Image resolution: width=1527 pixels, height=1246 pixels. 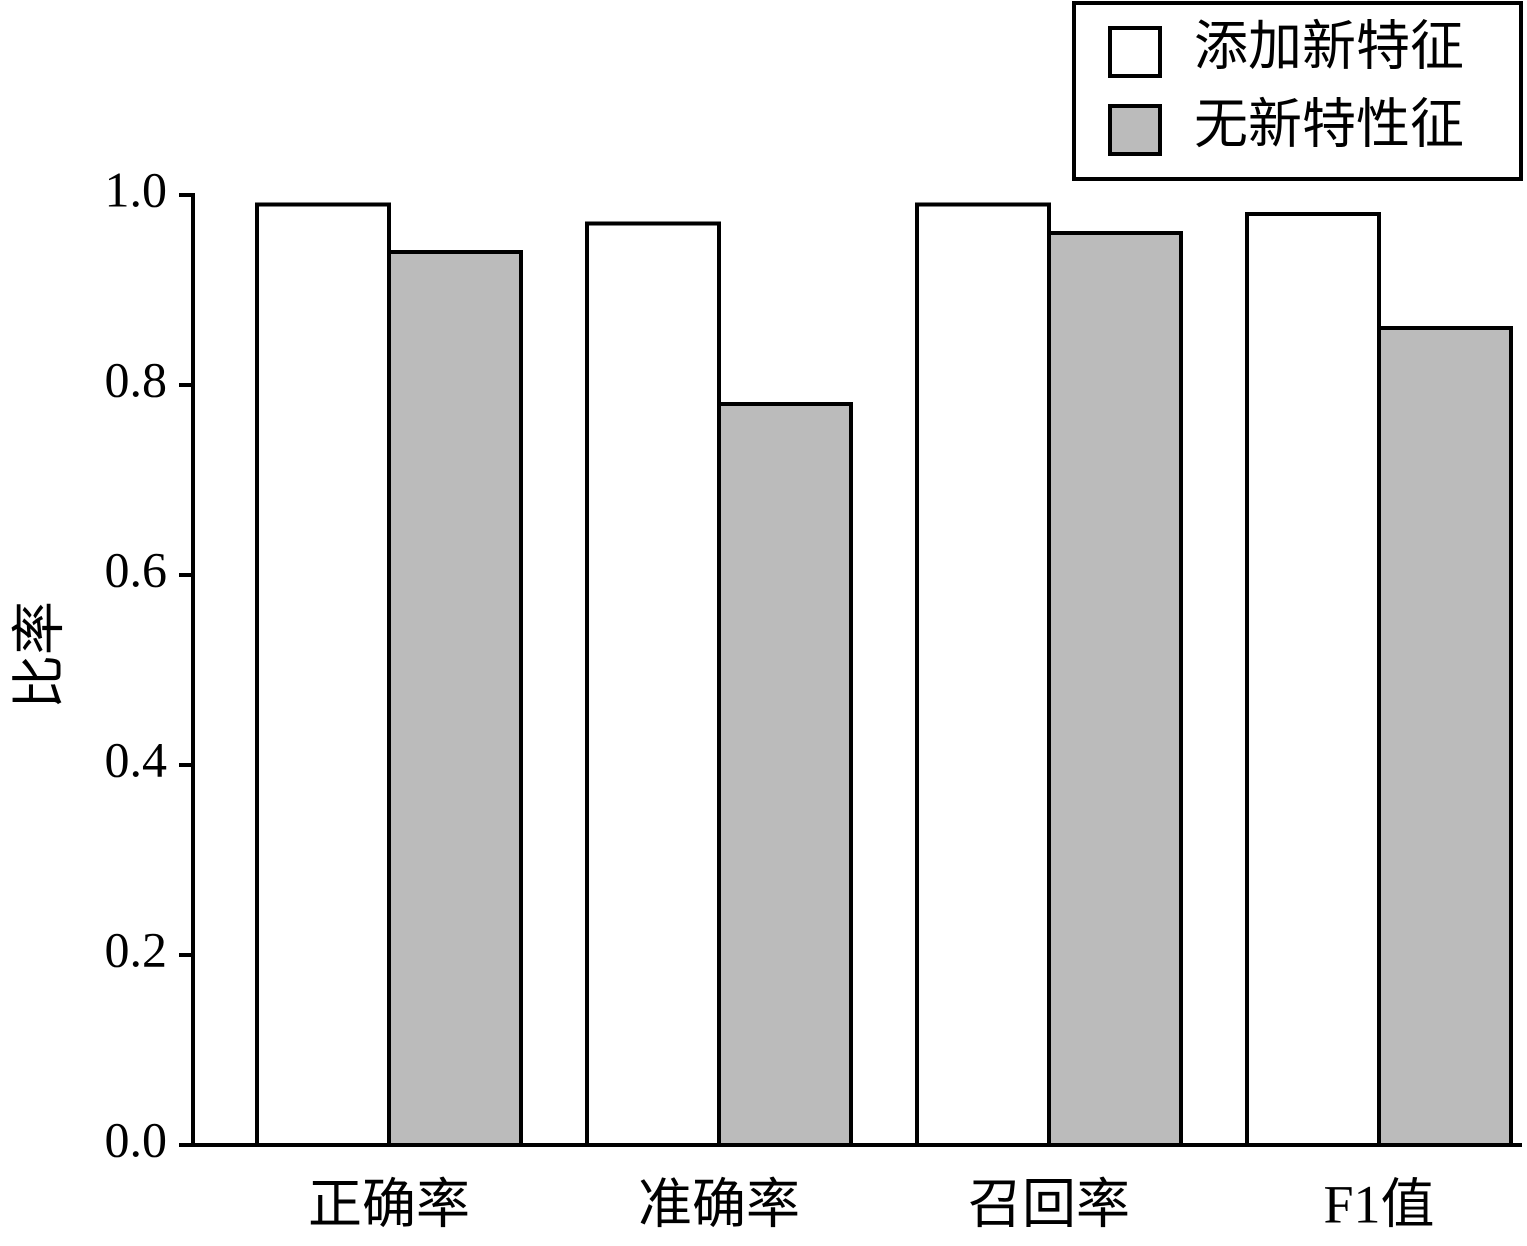 I want to click on legend-label: 添加新特征, so click(x=1329, y=46).